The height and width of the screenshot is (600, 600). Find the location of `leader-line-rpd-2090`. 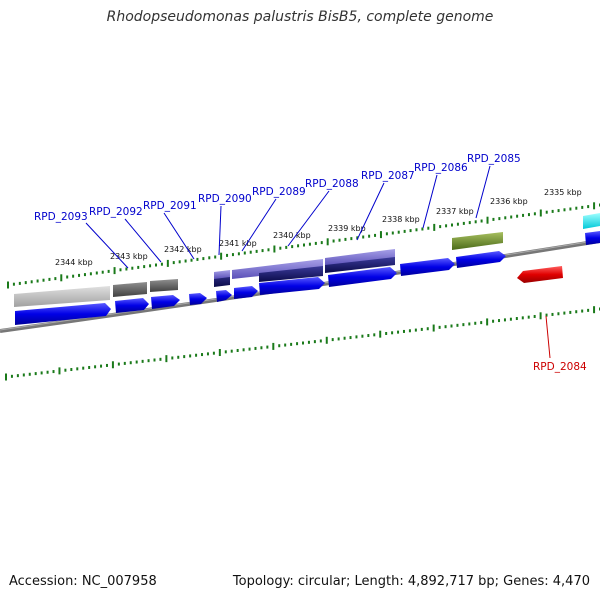

leader-line-rpd-2090 is located at coordinates (220, 230).